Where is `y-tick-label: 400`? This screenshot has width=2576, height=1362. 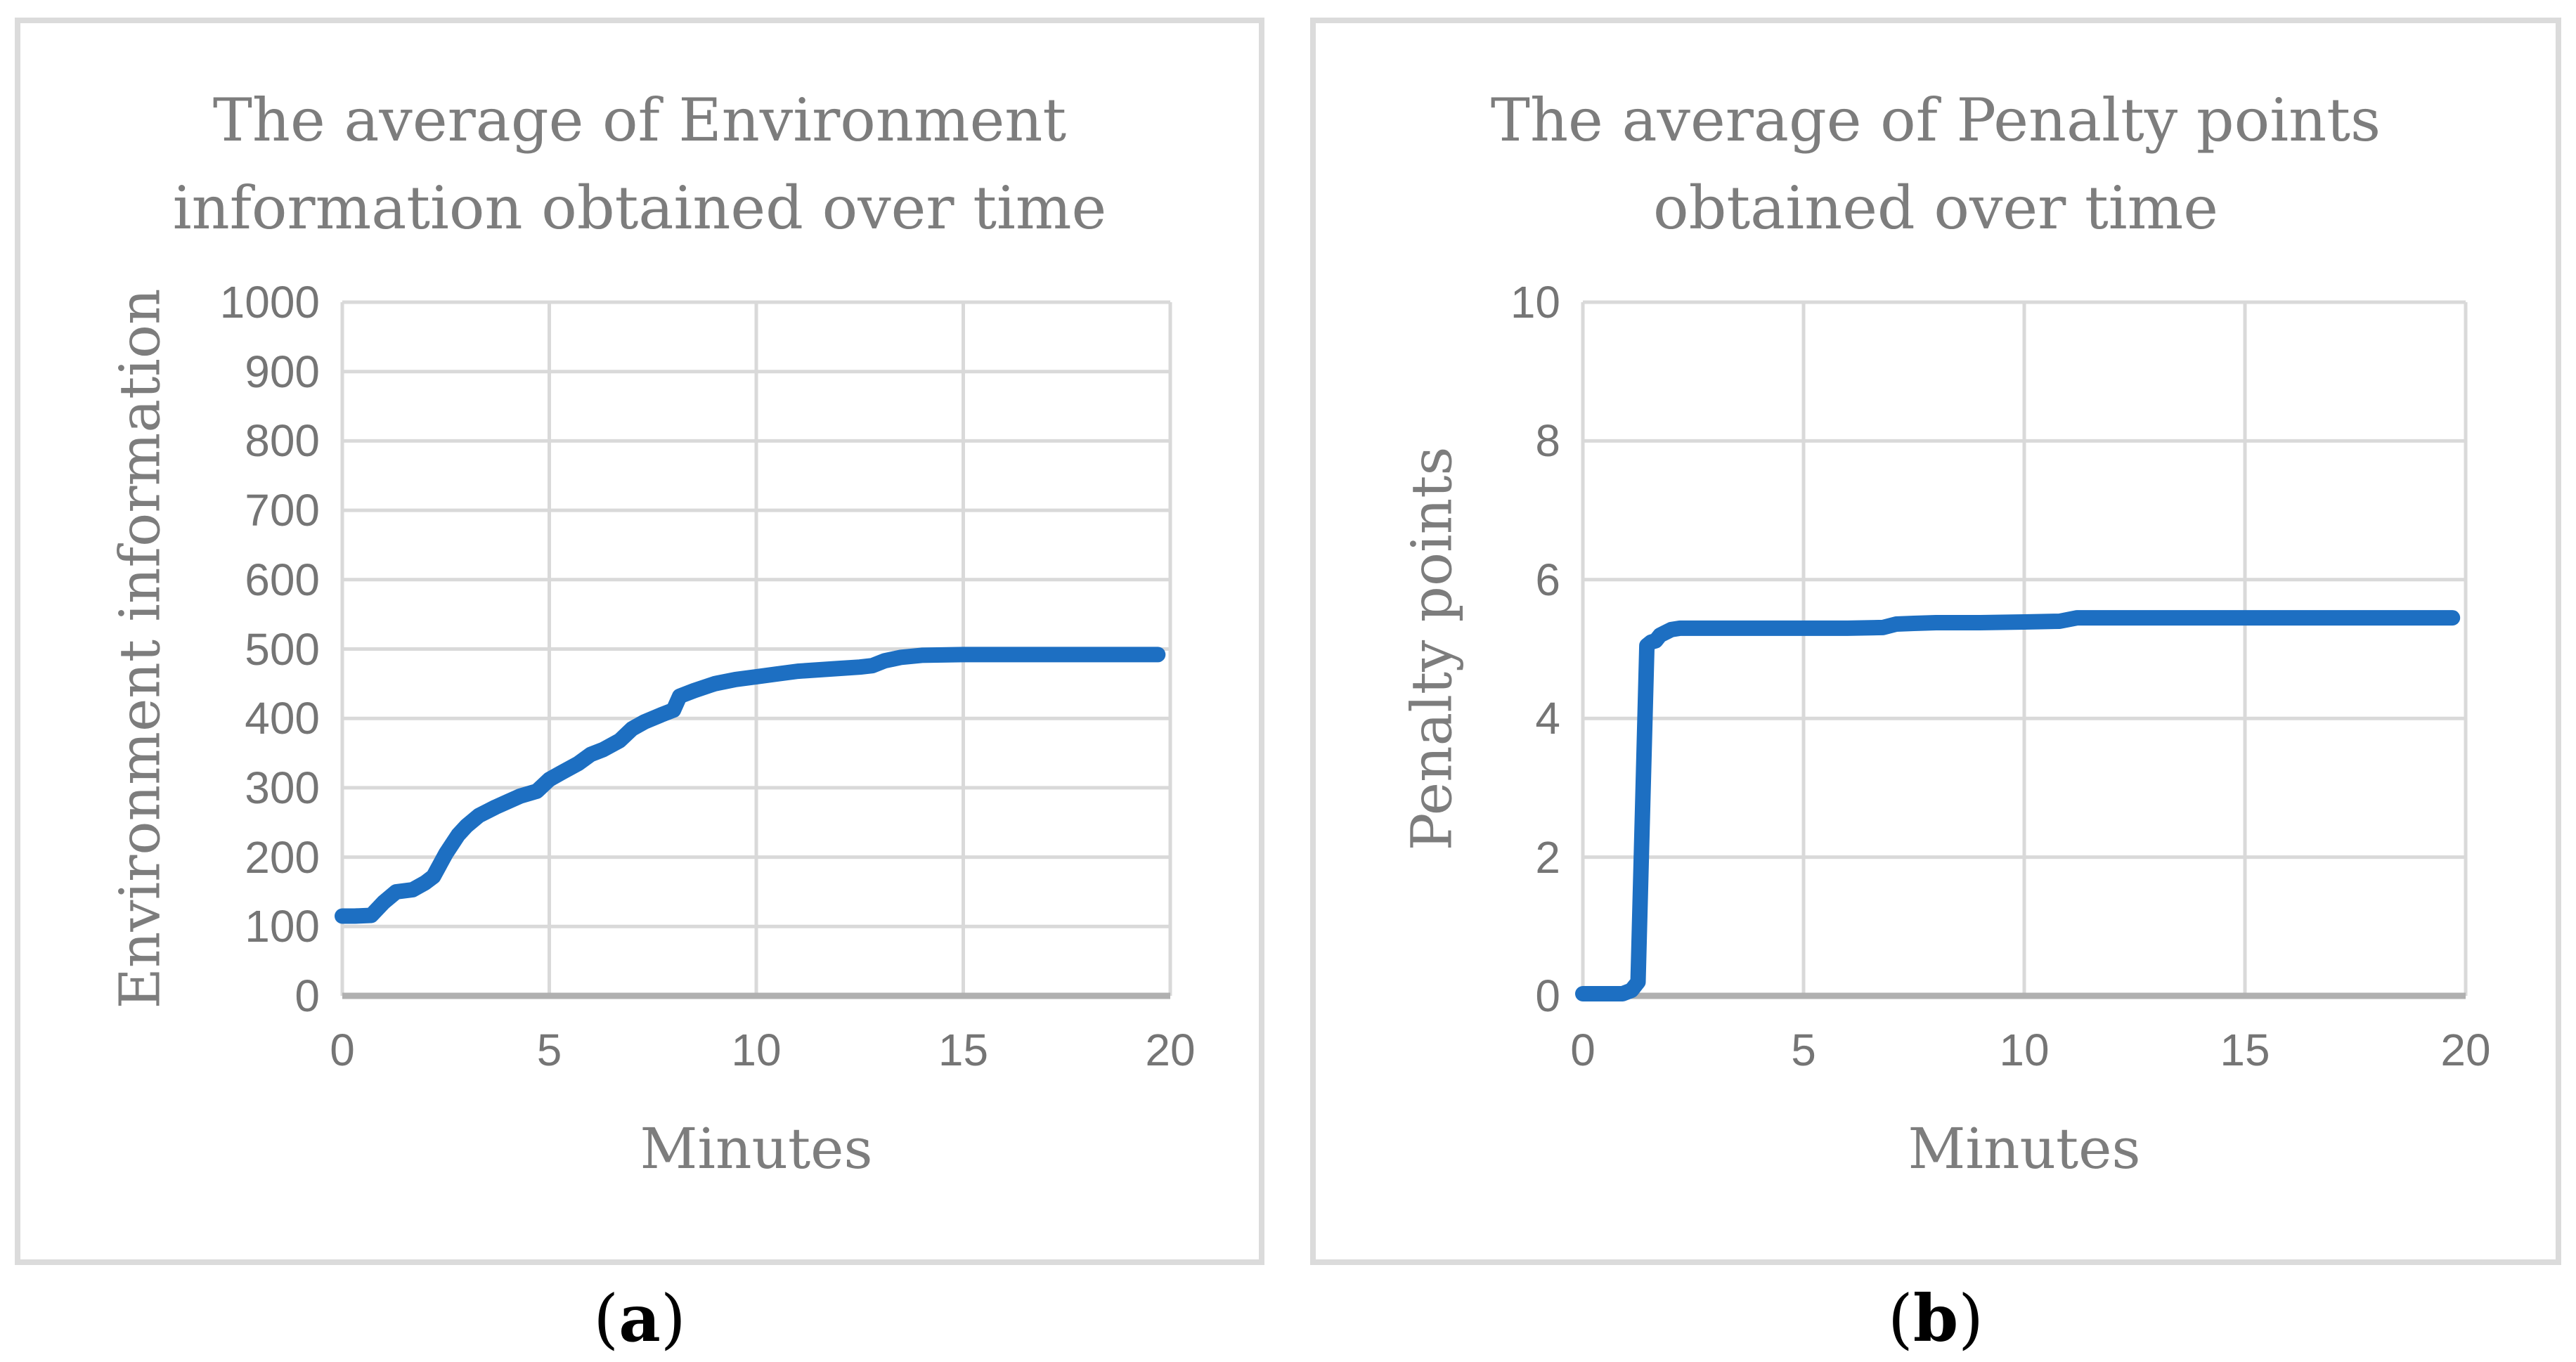 y-tick-label: 400 is located at coordinates (282, 718).